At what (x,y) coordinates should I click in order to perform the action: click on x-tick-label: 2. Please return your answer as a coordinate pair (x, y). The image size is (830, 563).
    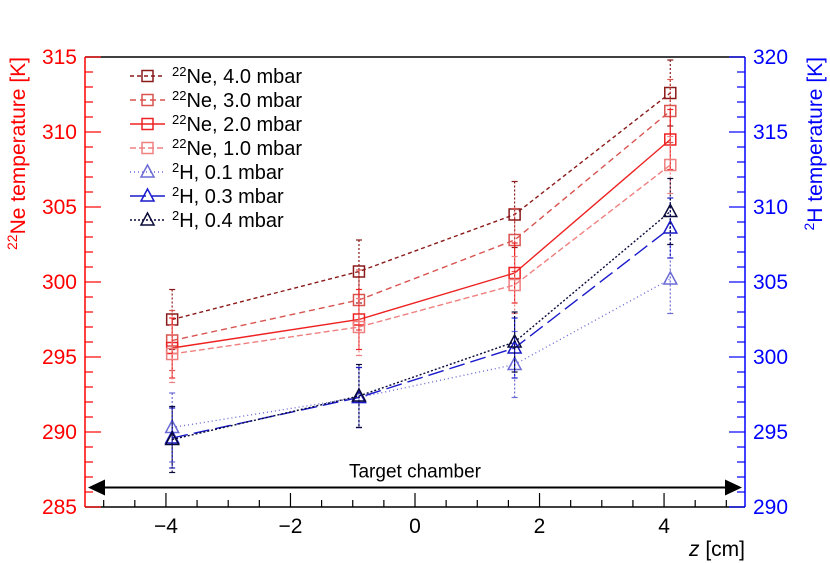
    Looking at the image, I should click on (540, 526).